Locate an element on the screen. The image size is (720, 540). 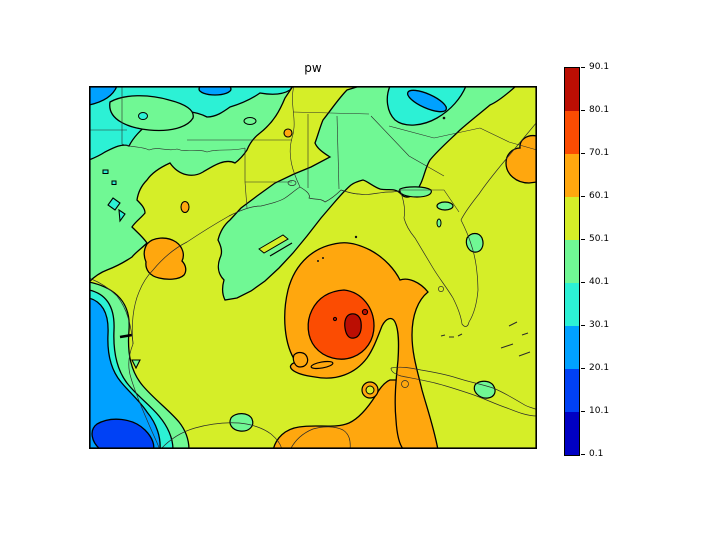
blob-green-tiny-fl is located at coordinates (439, 223).